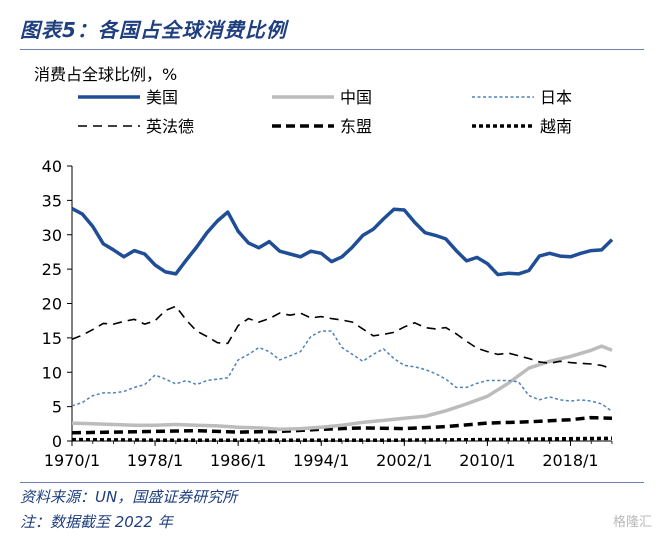  I want to click on y-tick-label: 20, so click(52, 304).